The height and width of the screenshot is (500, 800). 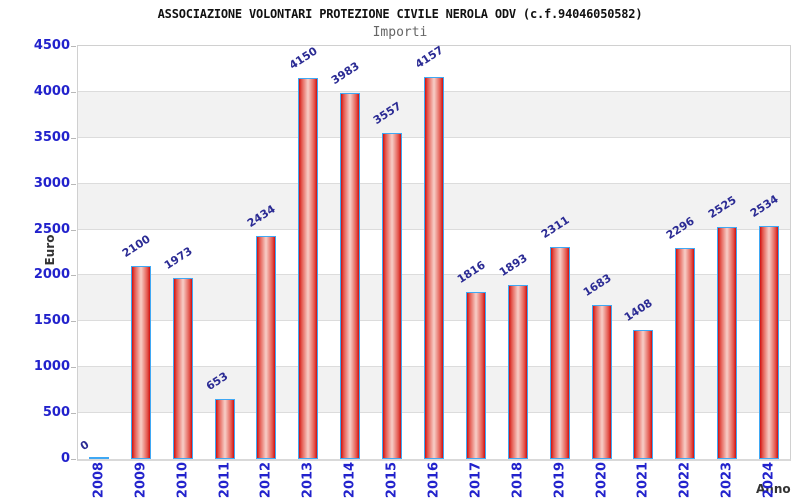 I want to click on y-tick-label: 2500, so click(x=51, y=229).